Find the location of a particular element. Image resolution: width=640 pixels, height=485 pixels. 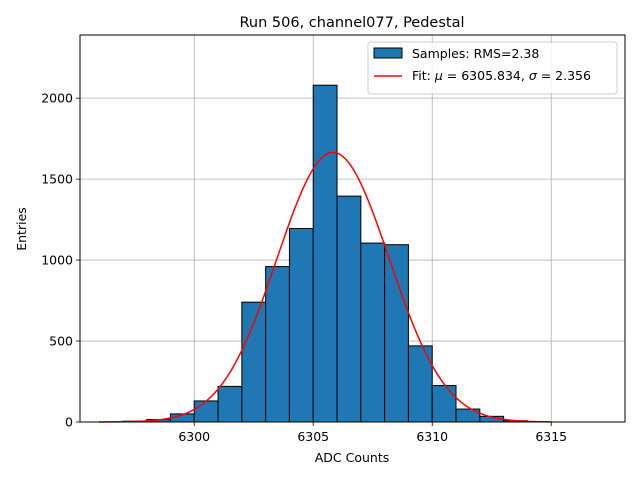

legend-histogram-swatch is located at coordinates (388, 53).